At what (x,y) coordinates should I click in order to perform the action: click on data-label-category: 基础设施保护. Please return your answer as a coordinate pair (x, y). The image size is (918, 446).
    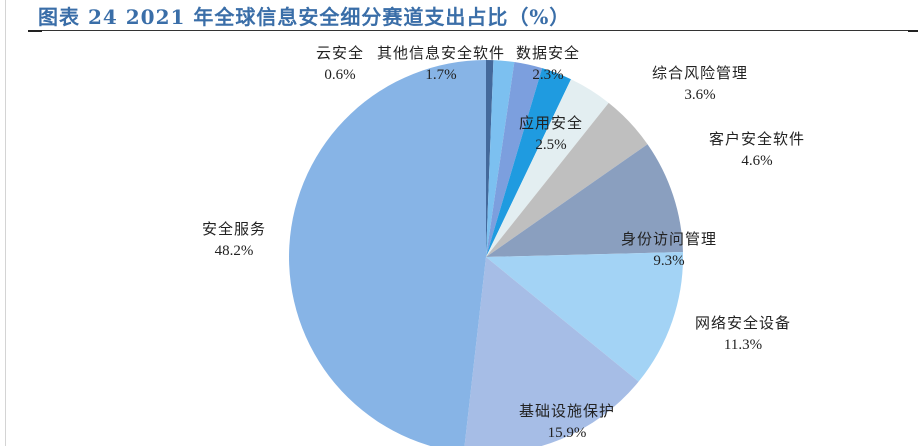
    Looking at the image, I should click on (567, 411).